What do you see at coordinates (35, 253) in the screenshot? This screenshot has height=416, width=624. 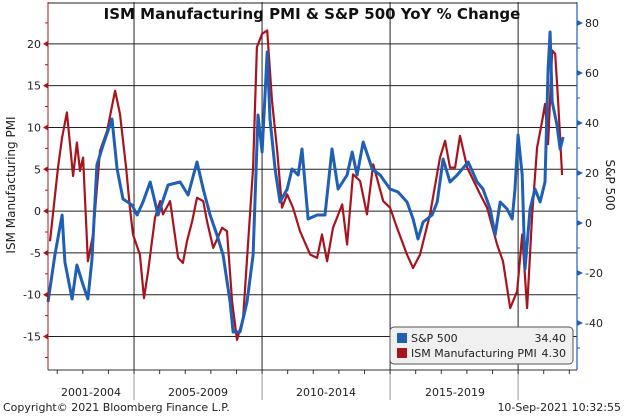 I see `left-tick-label: -5` at bounding box center [35, 253].